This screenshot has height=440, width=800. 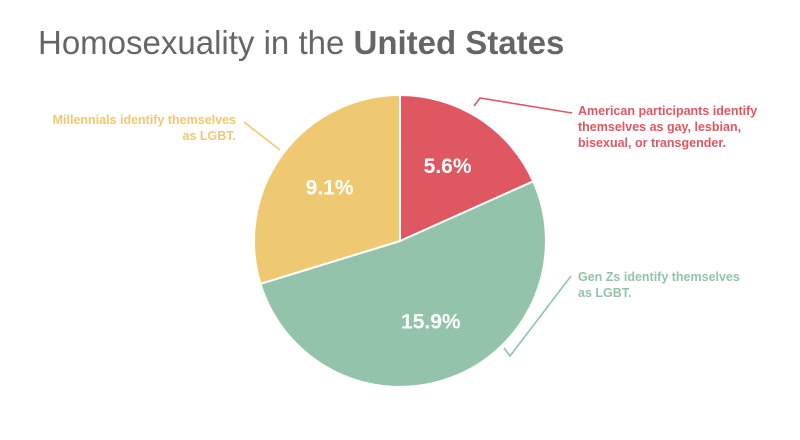 What do you see at coordinates (660, 127) in the screenshot?
I see `callout-american-line-2: themselves as gay, lesbian,` at bounding box center [660, 127].